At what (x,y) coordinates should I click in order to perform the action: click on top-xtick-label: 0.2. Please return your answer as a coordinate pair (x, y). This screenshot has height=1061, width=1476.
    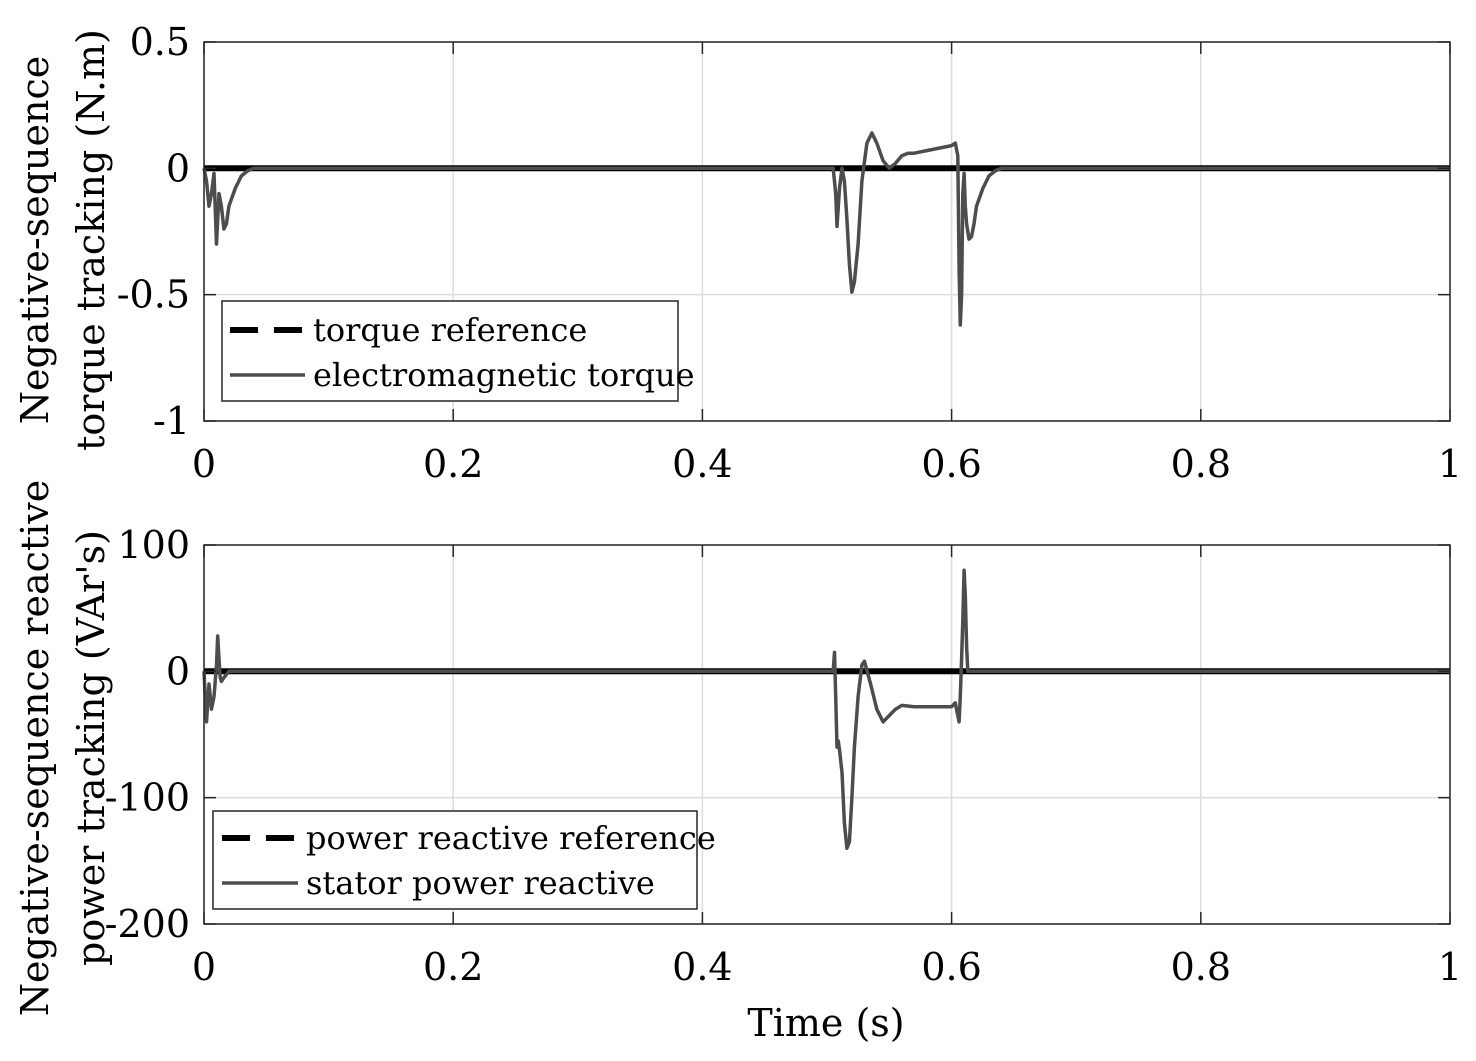
    Looking at the image, I should click on (453, 464).